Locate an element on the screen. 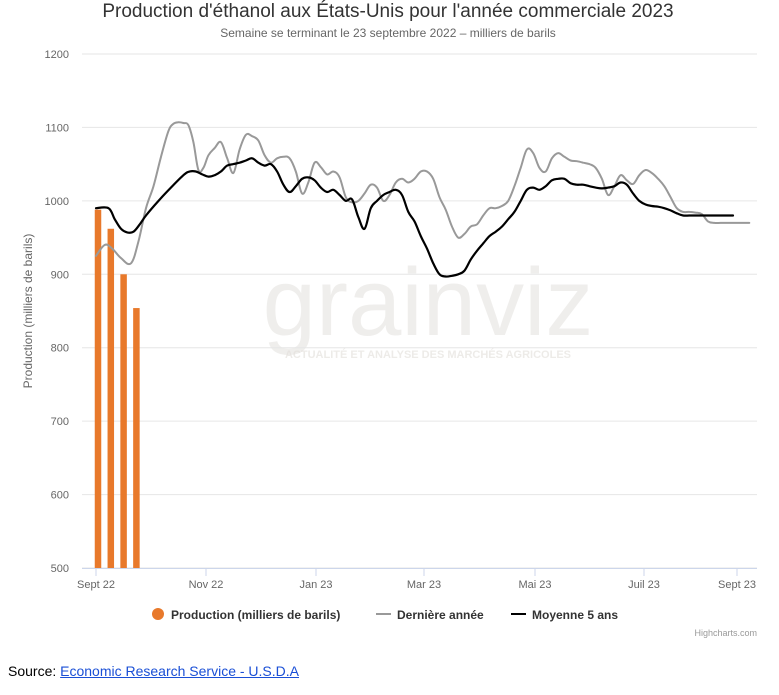  source-label: Source: is located at coordinates (34, 671).